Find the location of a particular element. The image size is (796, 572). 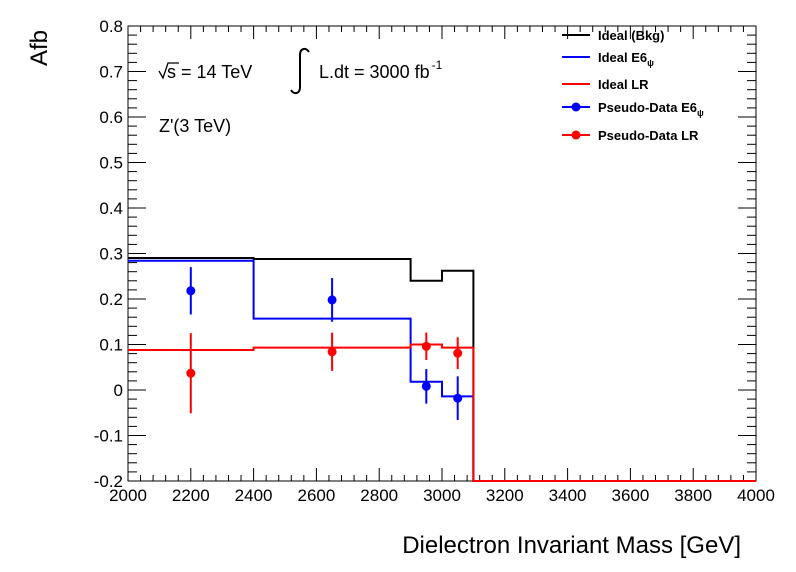

x-tick-label: 2400 is located at coordinates (254, 495).